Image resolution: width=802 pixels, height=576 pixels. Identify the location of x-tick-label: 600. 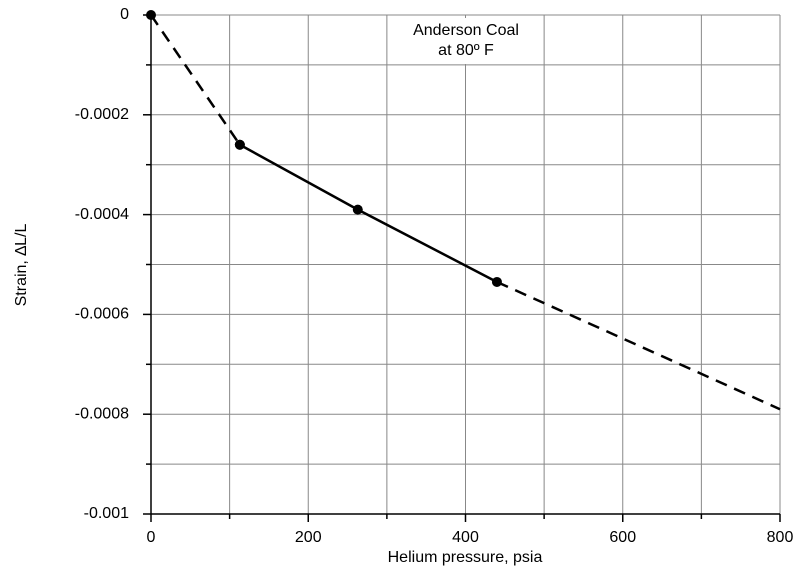
(622, 537).